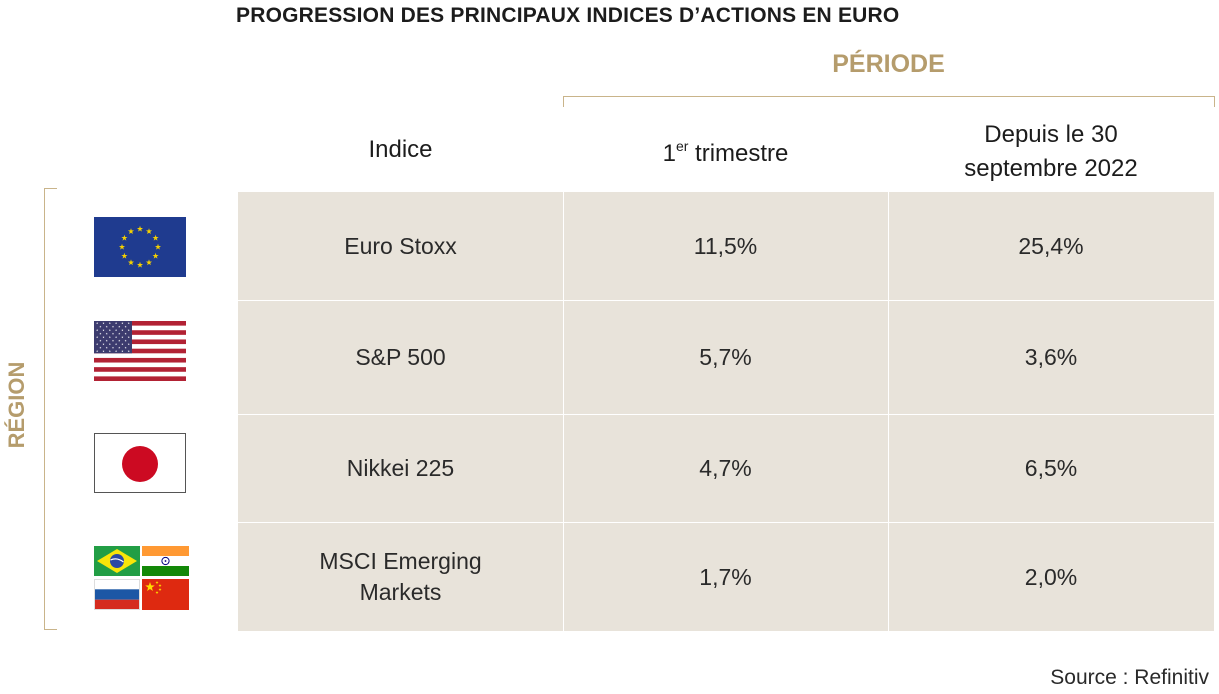 This screenshot has width=1219, height=694. What do you see at coordinates (725, 245) in the screenshot?
I see `table-cell-q1: 11,5%` at bounding box center [725, 245].